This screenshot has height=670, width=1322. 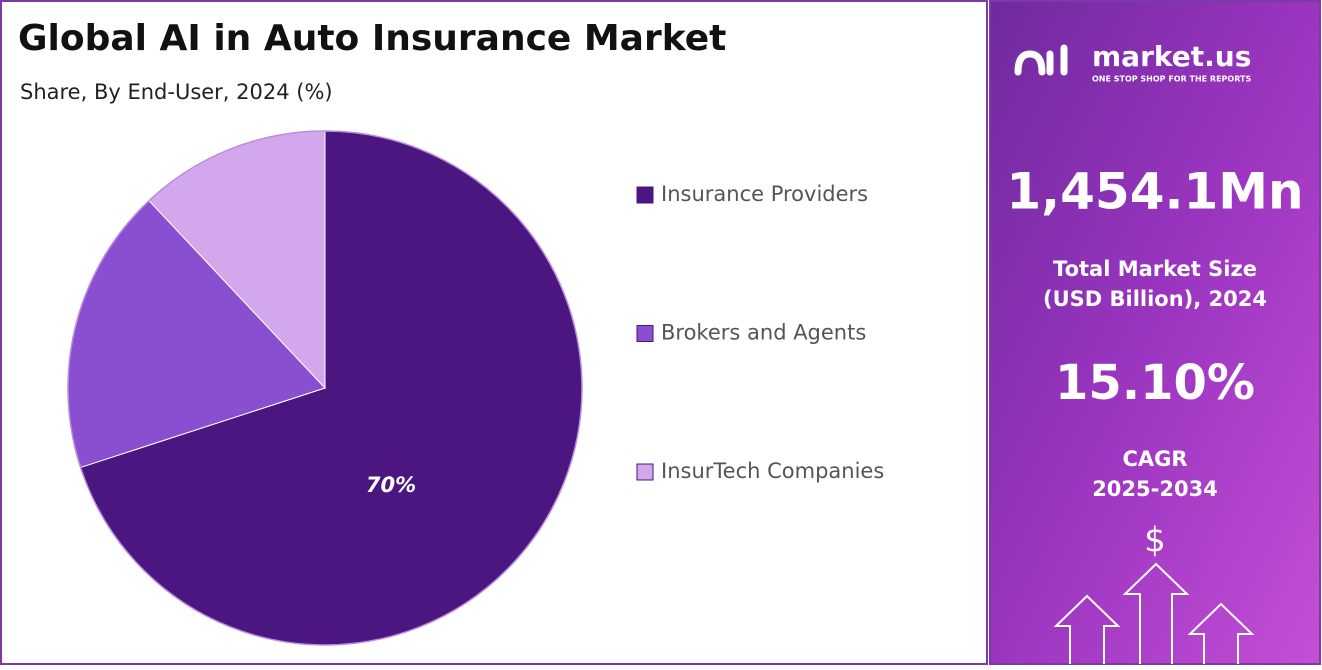 What do you see at coordinates (1155, 383) in the screenshot?
I see `cagr-value: 15.10%` at bounding box center [1155, 383].